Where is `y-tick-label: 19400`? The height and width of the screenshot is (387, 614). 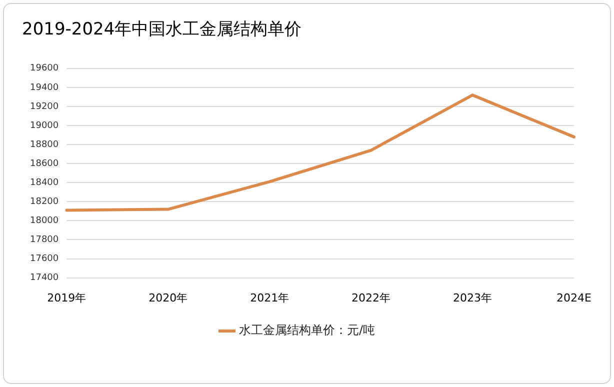
y-tick-label: 19400 is located at coordinates (44, 87).